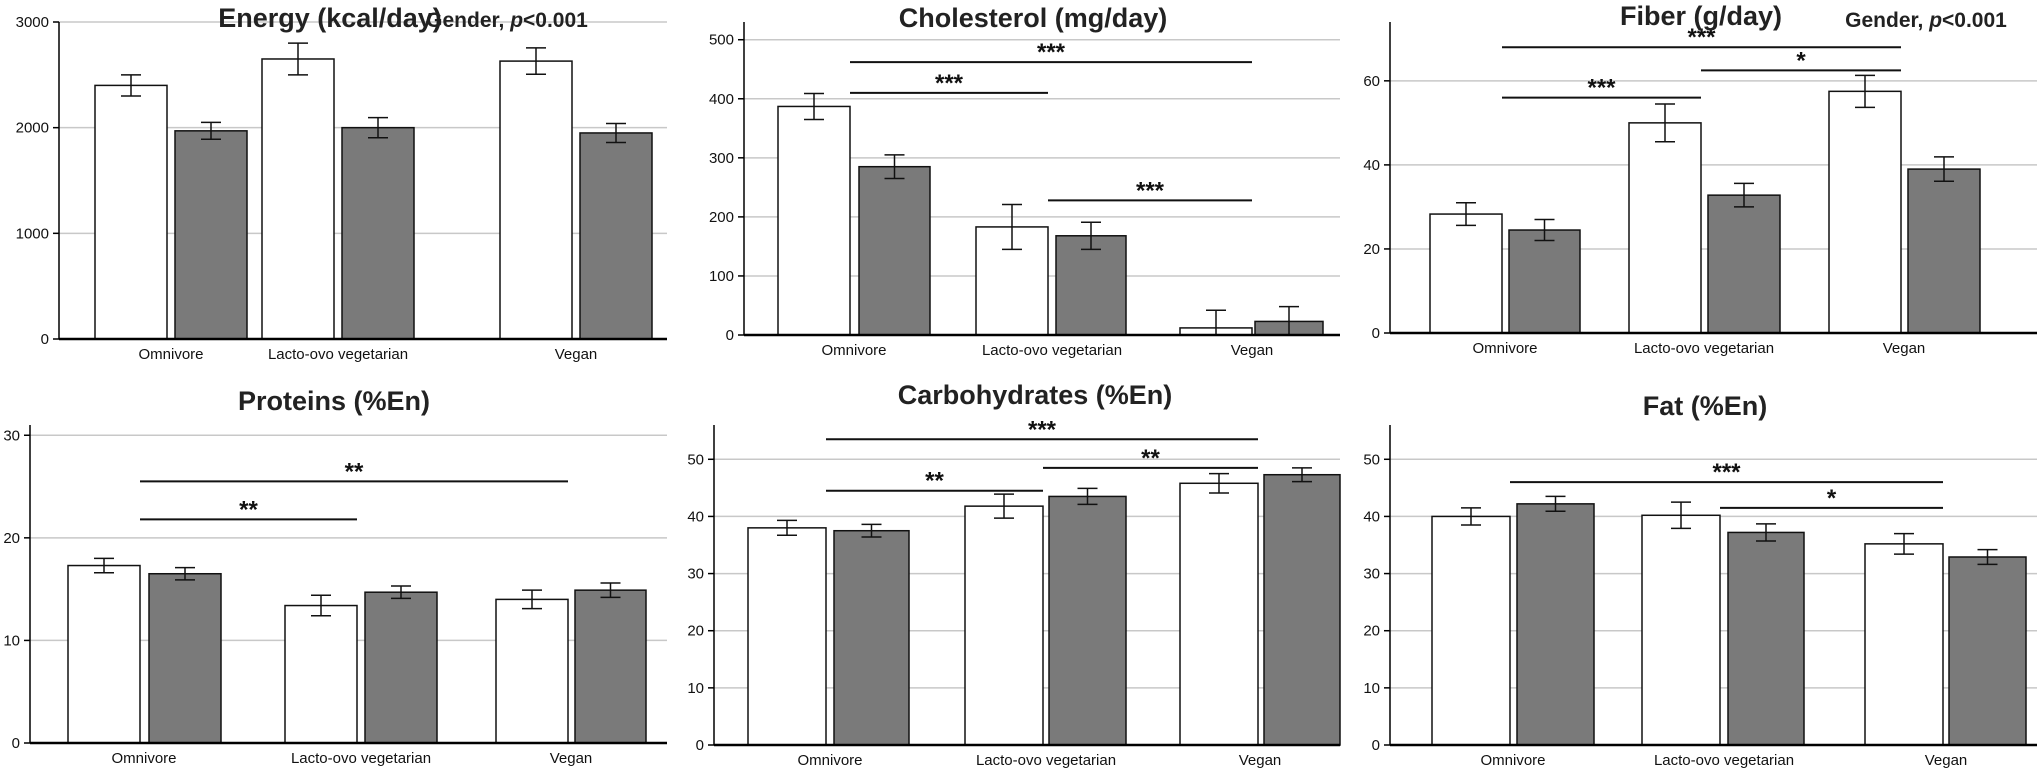 This screenshot has height=779, width=2042. Describe the element at coordinates (721, 217) in the screenshot. I see `y-tick-label: 200` at that location.